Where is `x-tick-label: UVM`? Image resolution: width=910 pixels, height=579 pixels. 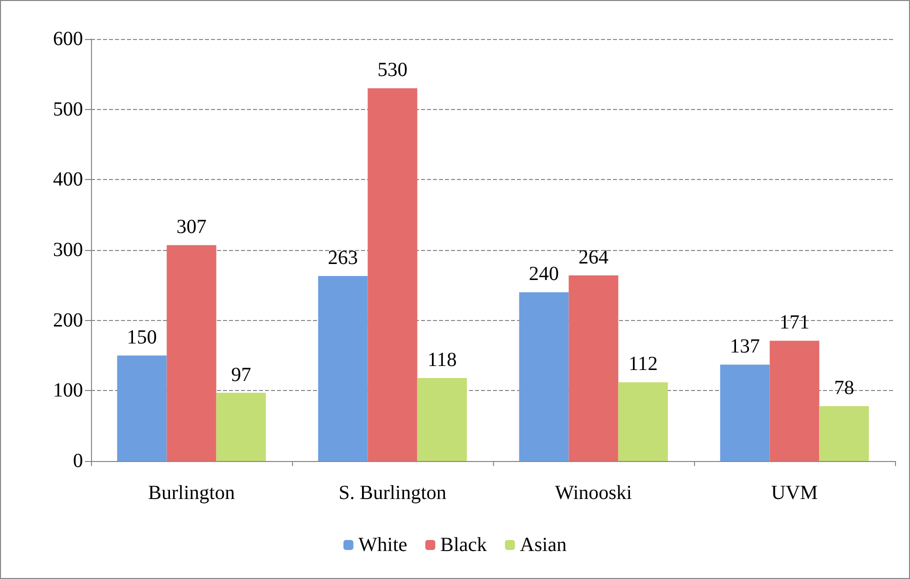 x-tick-label: UVM is located at coordinates (794, 493).